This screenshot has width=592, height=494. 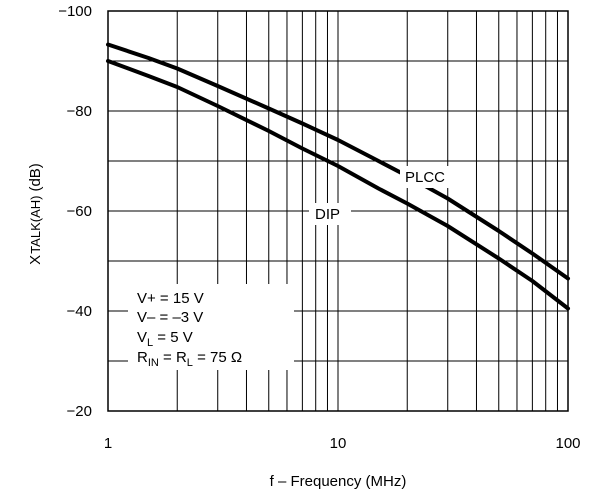 What do you see at coordinates (170, 317) in the screenshot?
I see `condition-vminus: V– = –3 V` at bounding box center [170, 317].